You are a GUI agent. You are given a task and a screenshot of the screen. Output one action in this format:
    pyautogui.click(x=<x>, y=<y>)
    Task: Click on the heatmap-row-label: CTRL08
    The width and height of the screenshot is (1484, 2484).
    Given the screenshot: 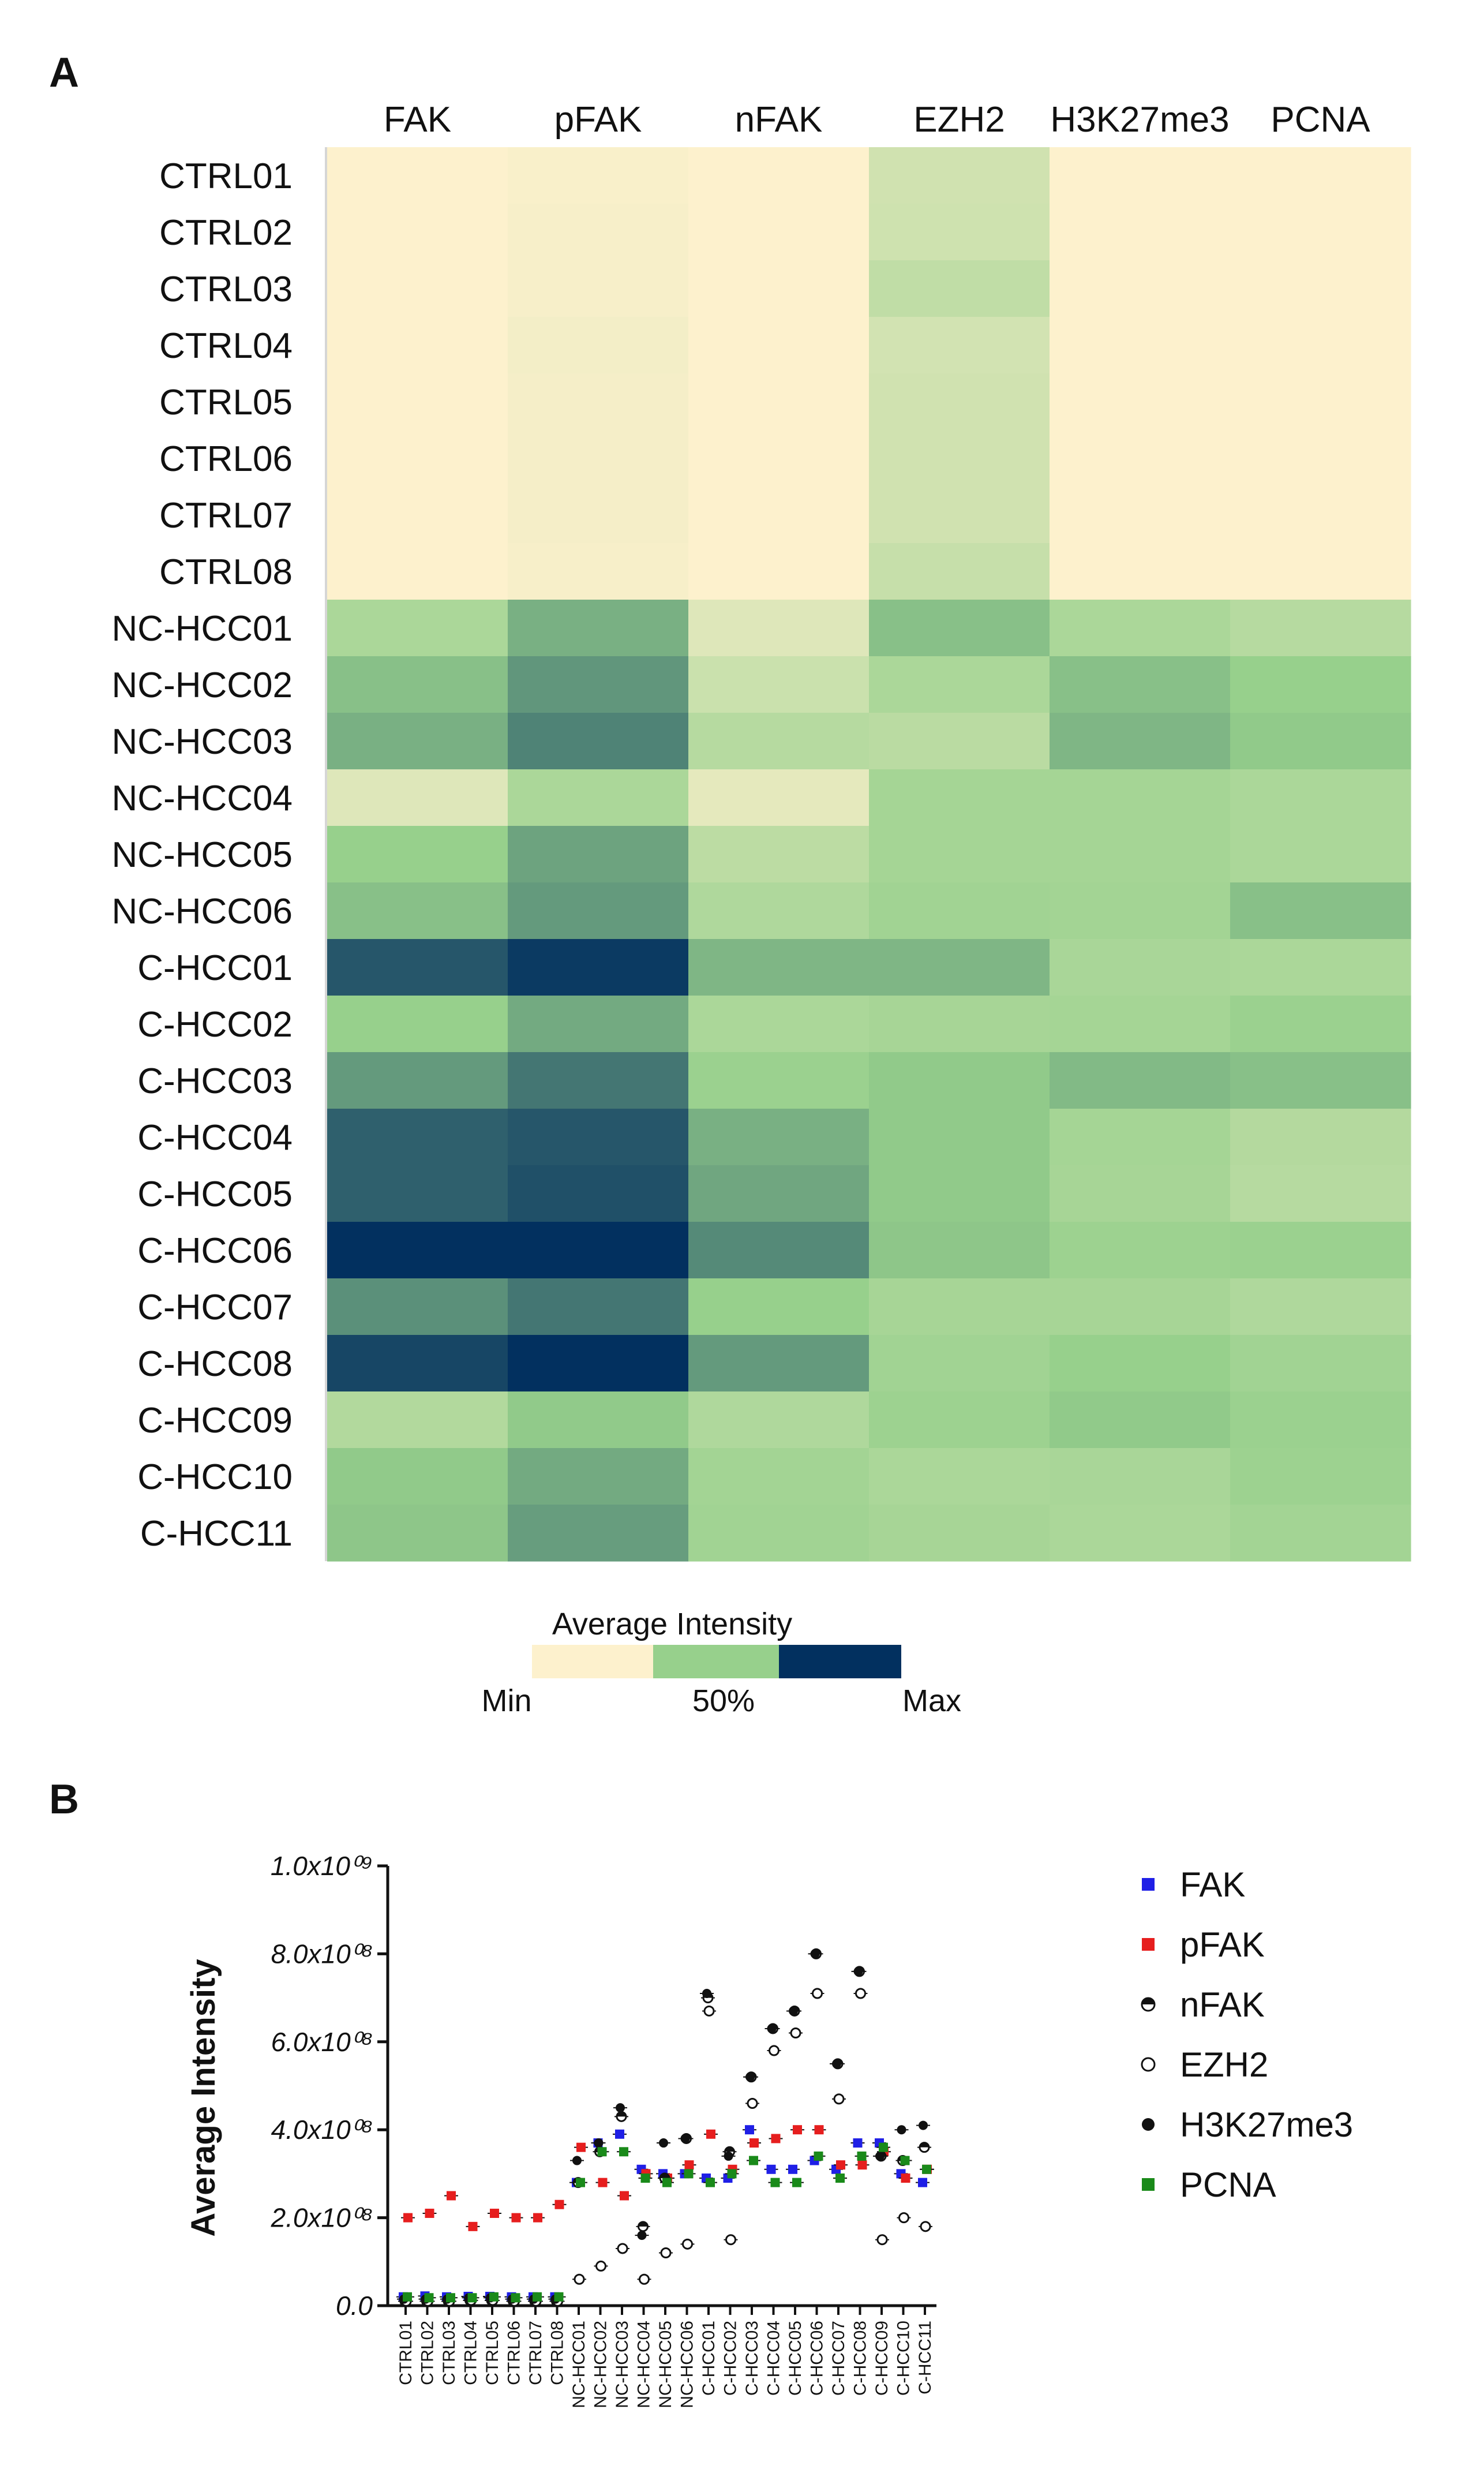 What is the action you would take?
    pyautogui.click(x=226, y=572)
    